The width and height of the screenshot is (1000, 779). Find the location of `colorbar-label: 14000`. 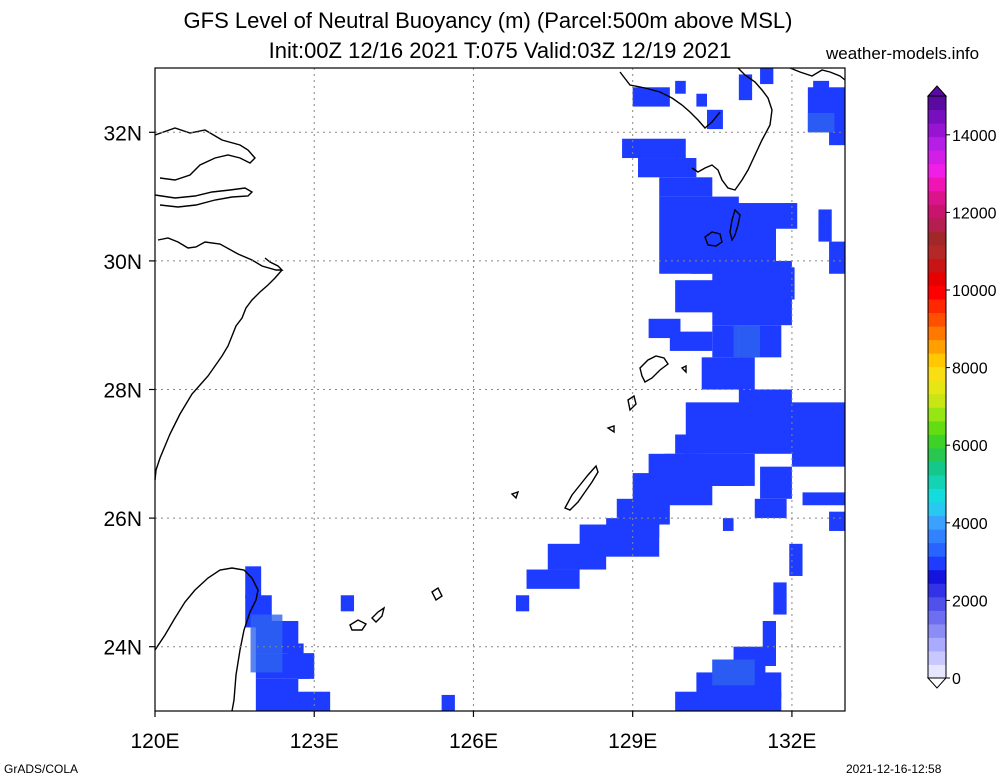

colorbar-label: 14000 is located at coordinates (974, 136).